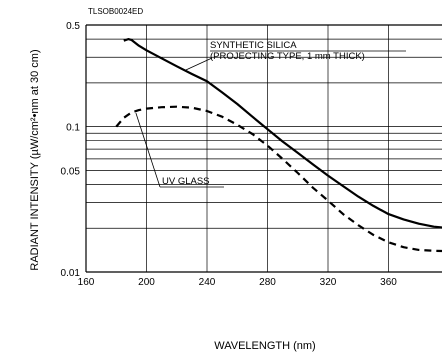  I want to click on uv-glass-label: UV GLASS, so click(186, 181).